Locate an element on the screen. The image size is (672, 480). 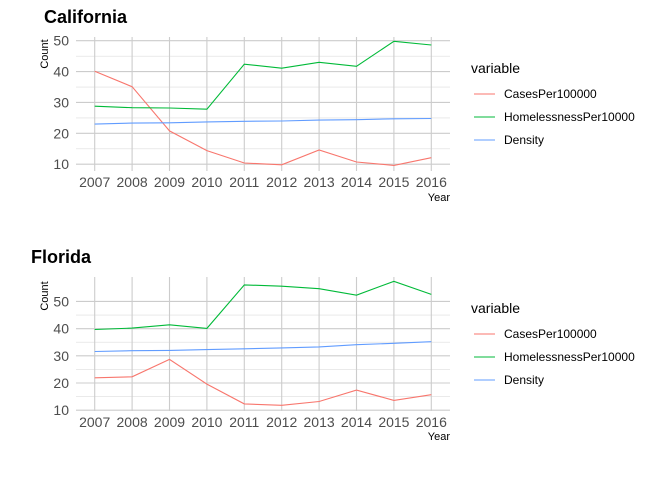
chart-title: Florida is located at coordinates (61, 257).